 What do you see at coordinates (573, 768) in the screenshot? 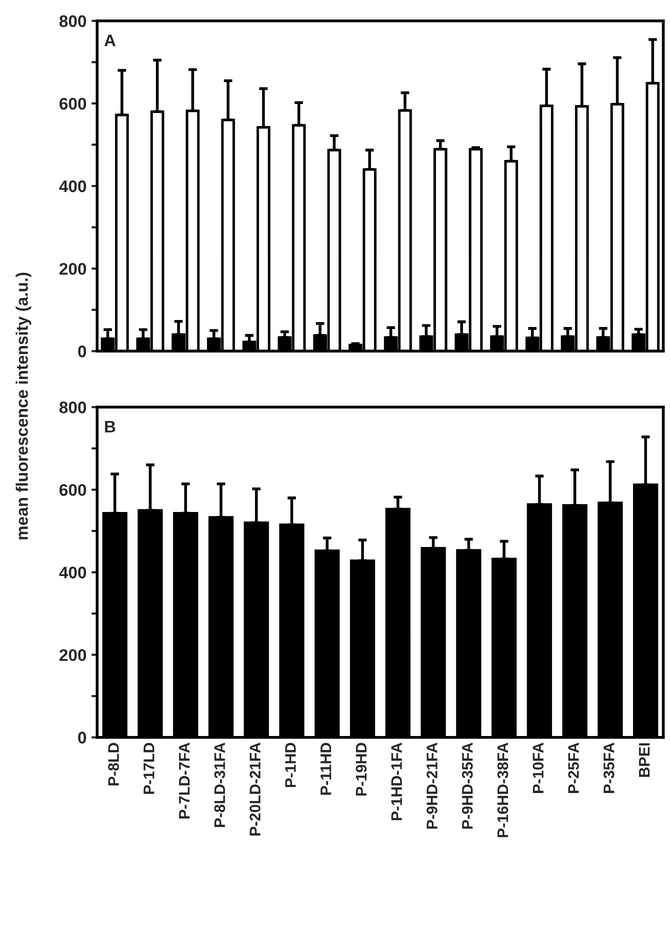
I see `x-tick-label: P-25FA` at bounding box center [573, 768].